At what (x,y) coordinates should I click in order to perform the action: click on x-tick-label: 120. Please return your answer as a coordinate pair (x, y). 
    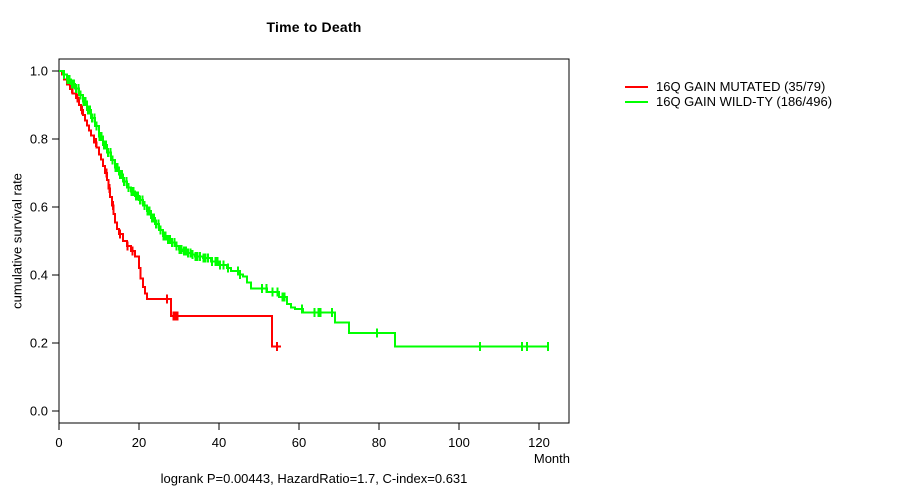
    Looking at the image, I should click on (539, 442).